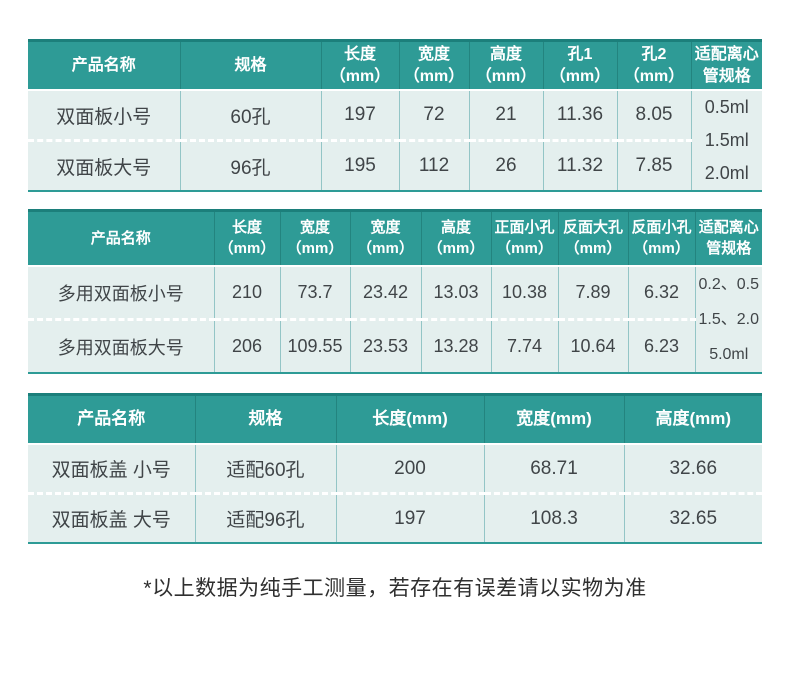 Image resolution: width=790 pixels, height=673 pixels. Describe the element at coordinates (104, 116) in the screenshot. I see `product-name-cell: 双面板小号` at that location.